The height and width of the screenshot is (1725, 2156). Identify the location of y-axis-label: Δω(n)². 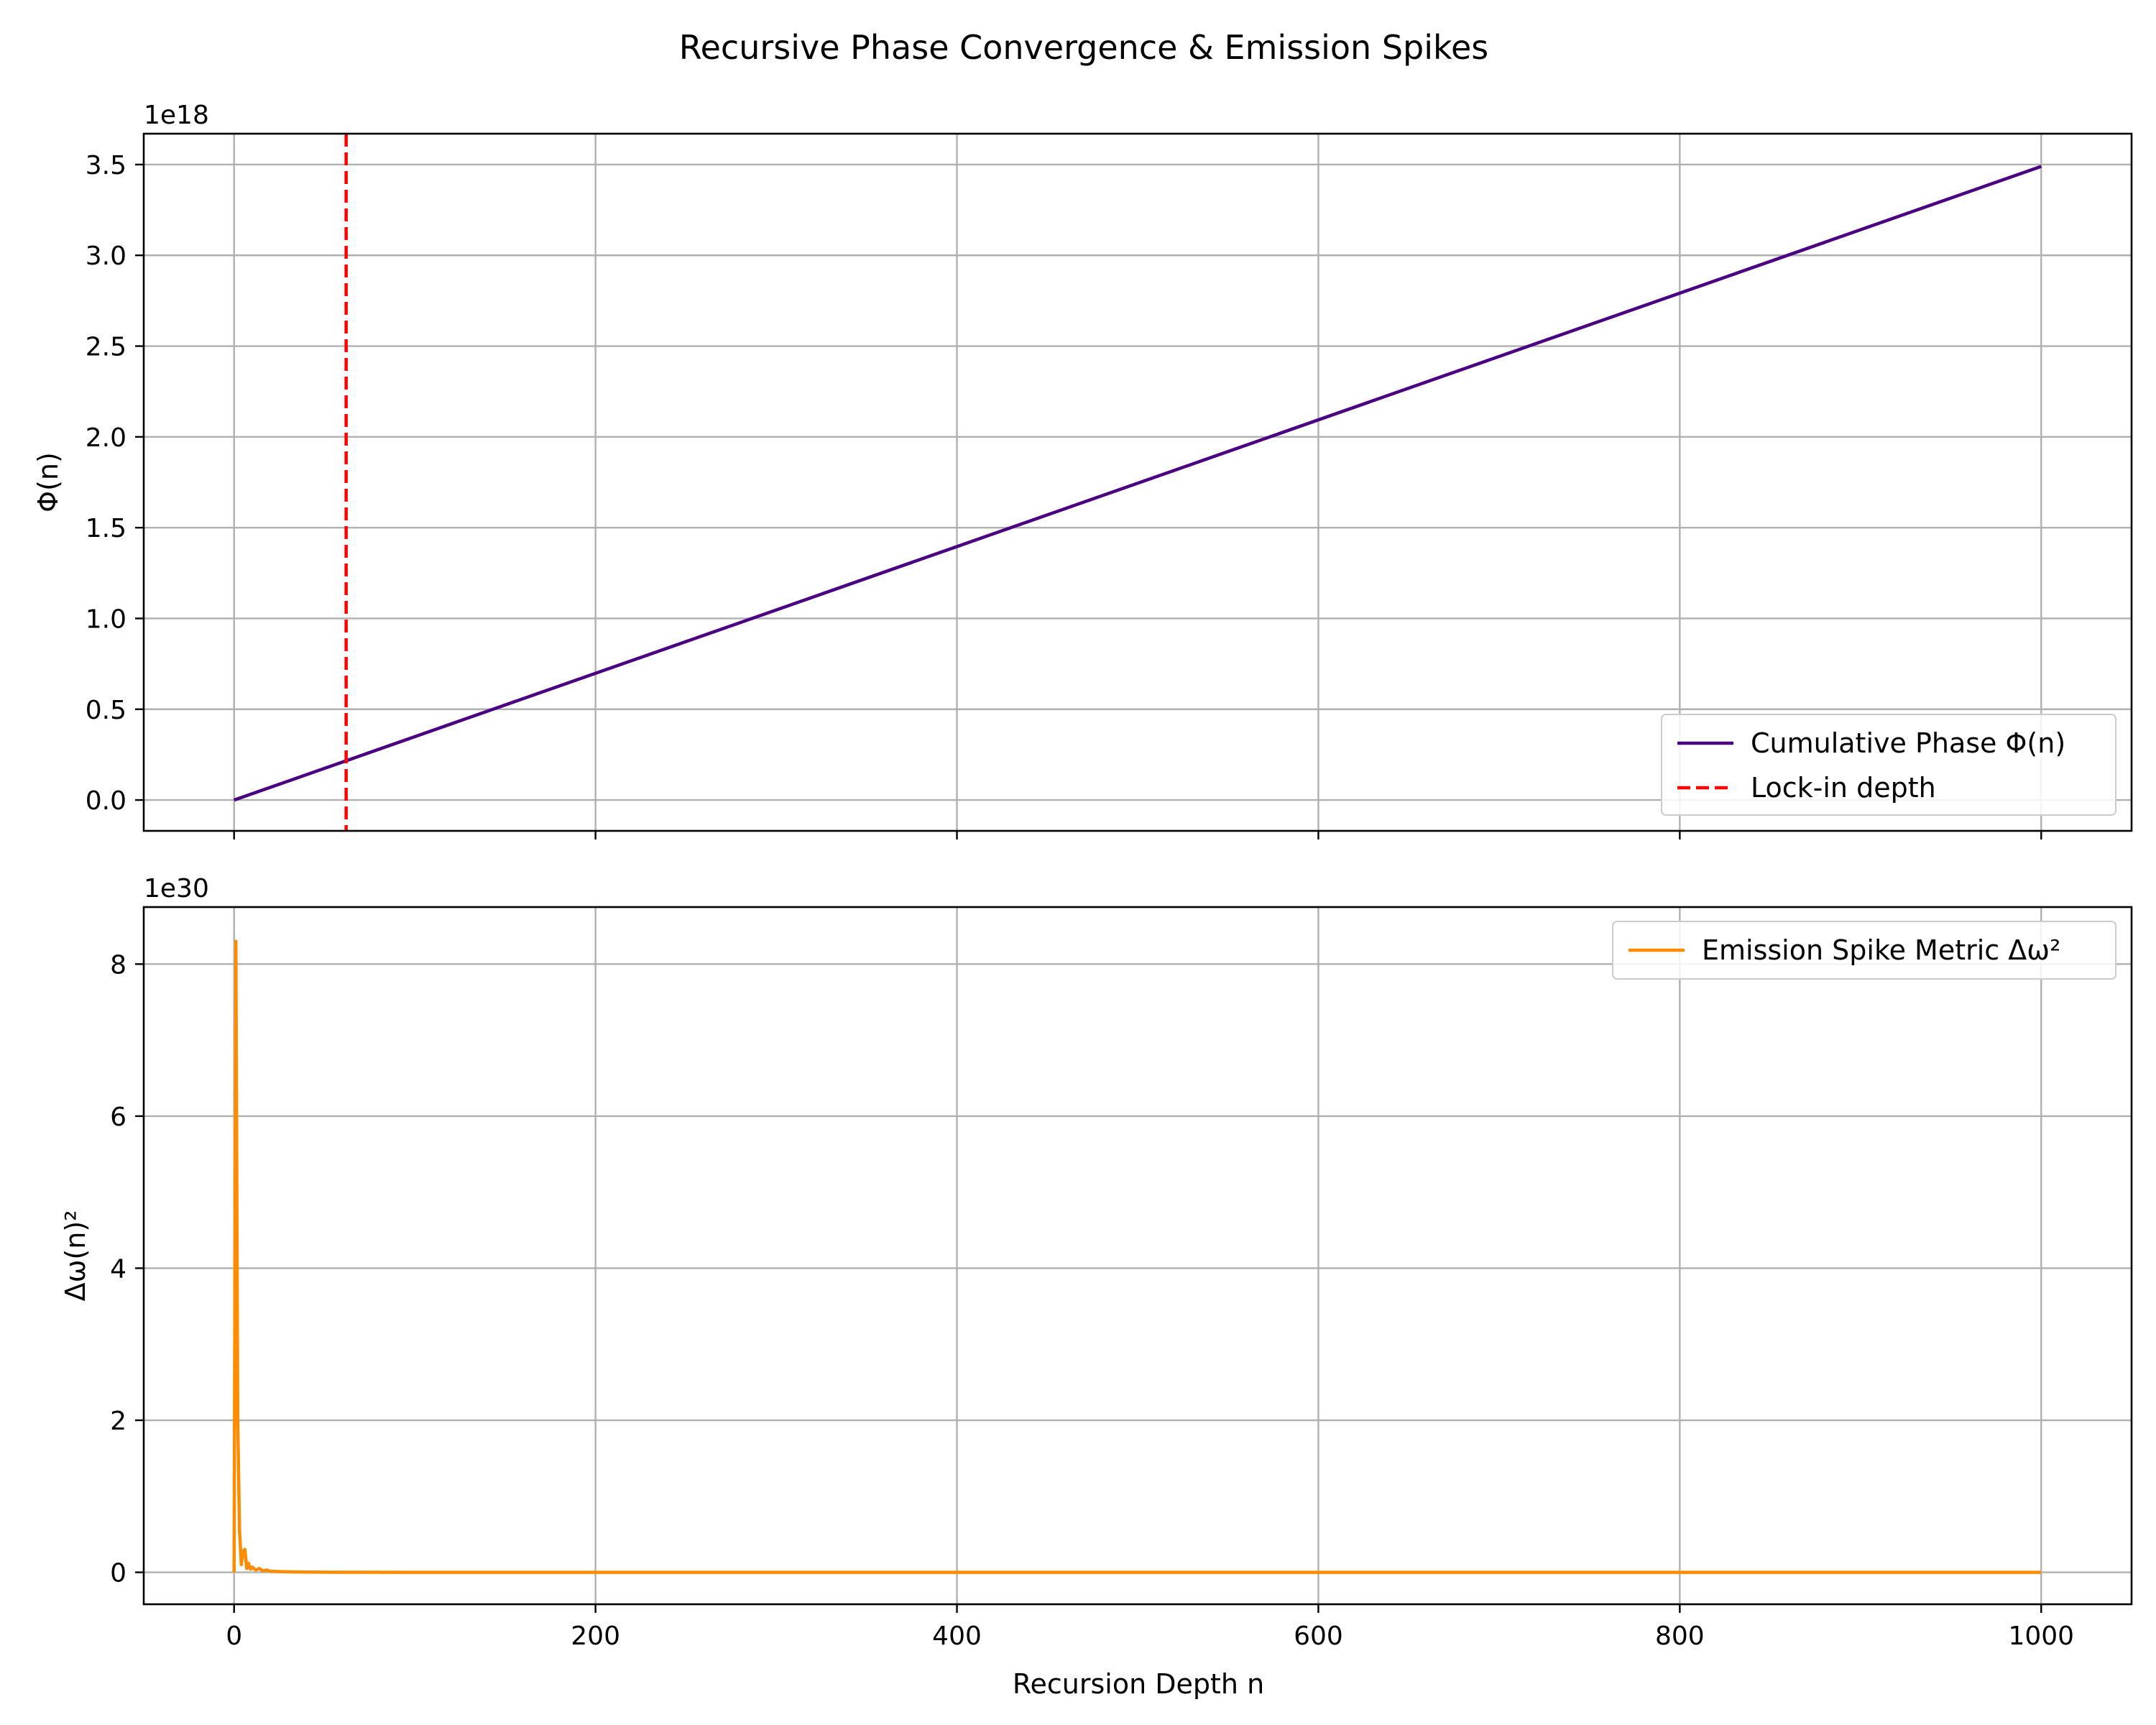
(75, 1256).